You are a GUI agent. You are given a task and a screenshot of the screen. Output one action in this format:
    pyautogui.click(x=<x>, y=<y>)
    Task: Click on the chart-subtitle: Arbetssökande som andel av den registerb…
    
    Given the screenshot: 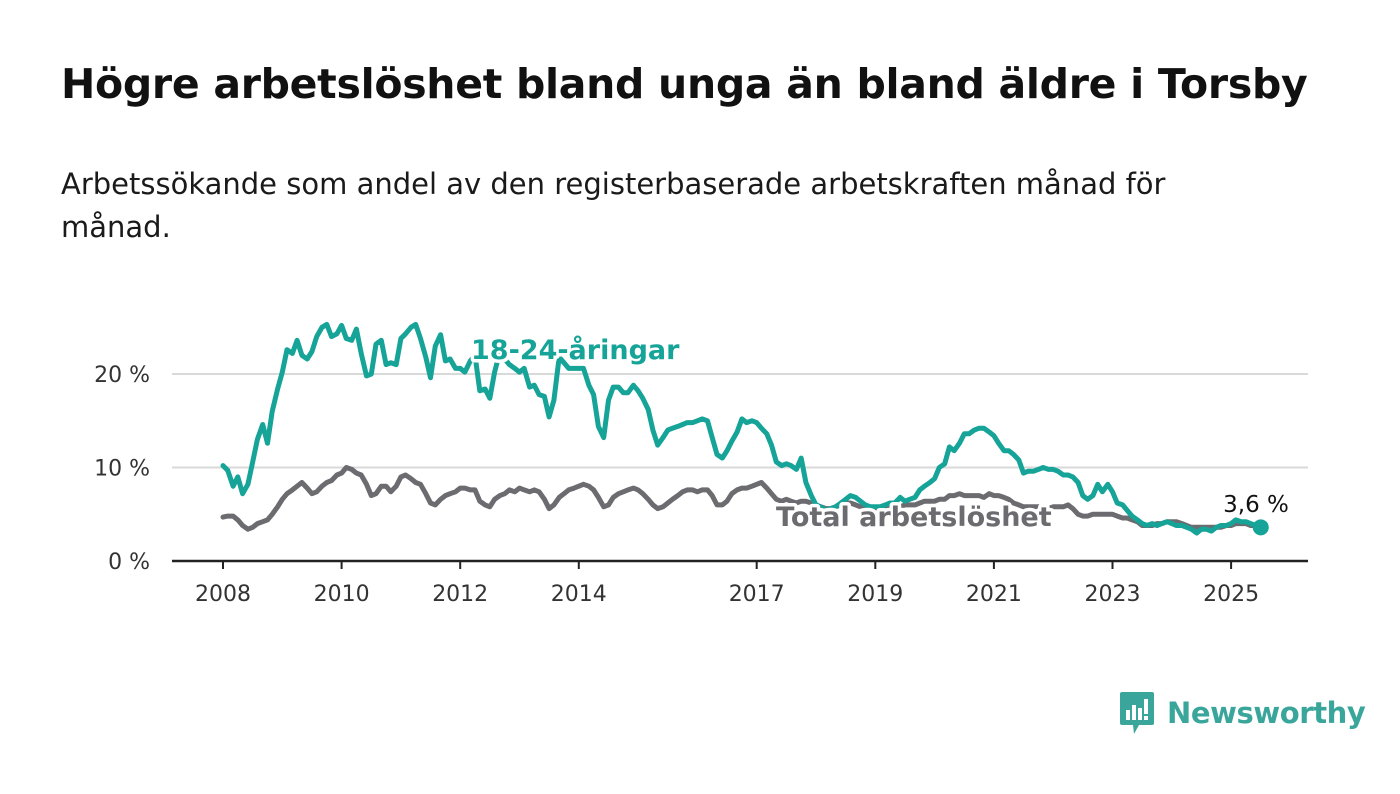 What is the action you would take?
    pyautogui.click(x=613, y=205)
    